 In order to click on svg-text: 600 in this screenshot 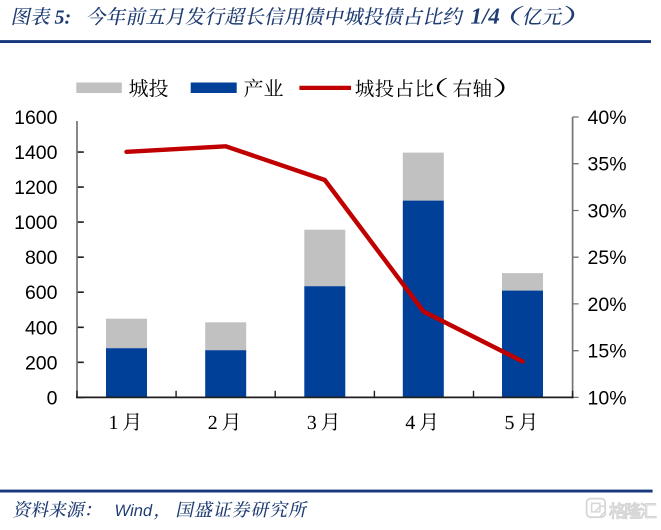, I will do `click(41, 293)`.